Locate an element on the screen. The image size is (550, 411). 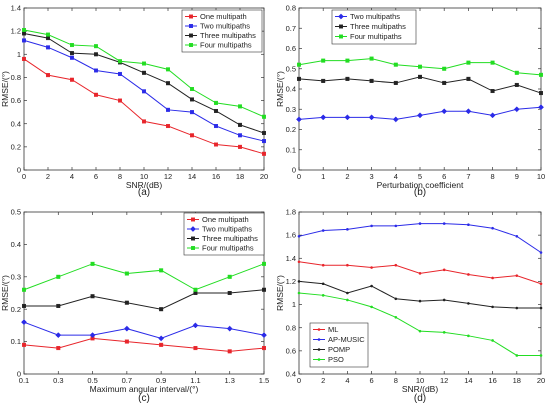
legend-label: POMP is located at coordinates (339, 349).